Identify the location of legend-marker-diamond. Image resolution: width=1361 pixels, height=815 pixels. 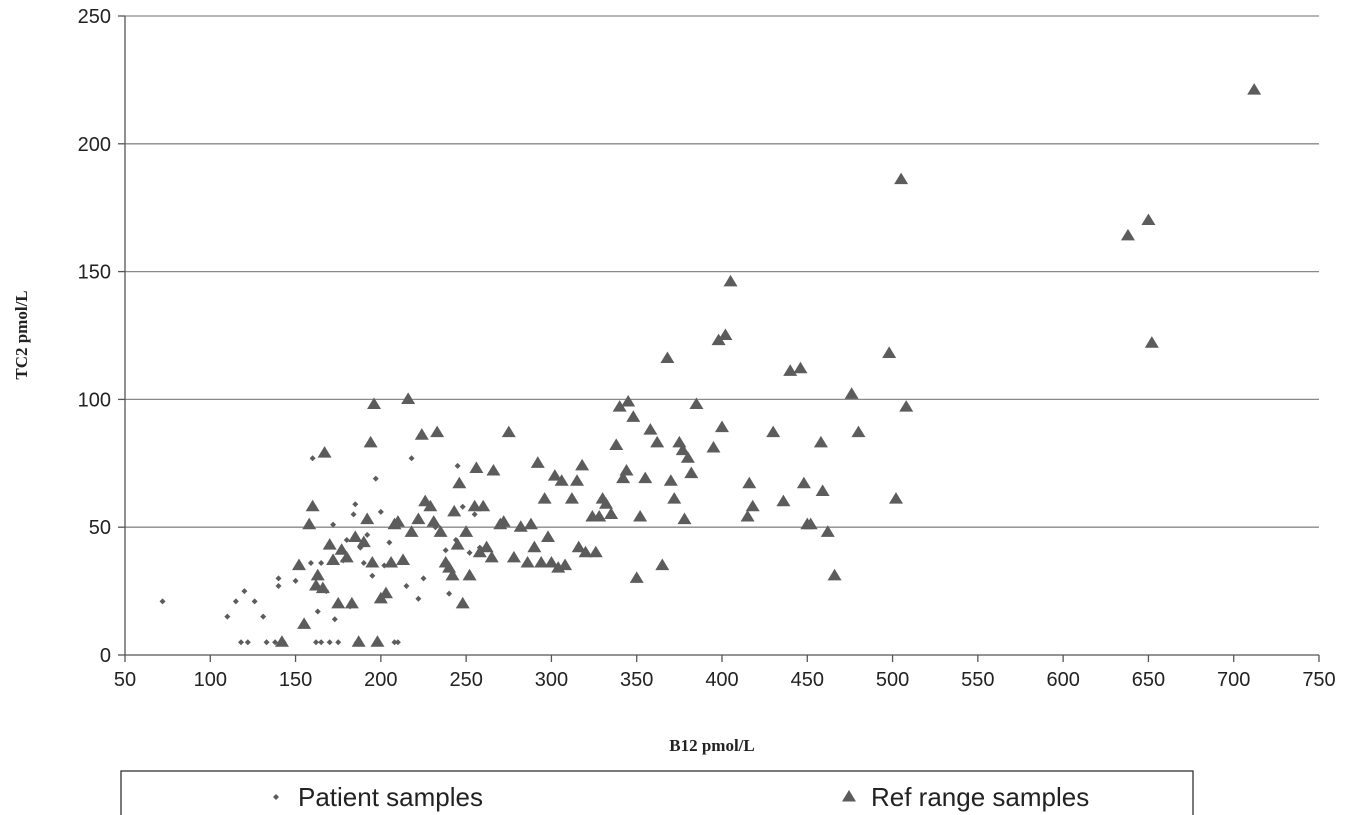
(276, 797).